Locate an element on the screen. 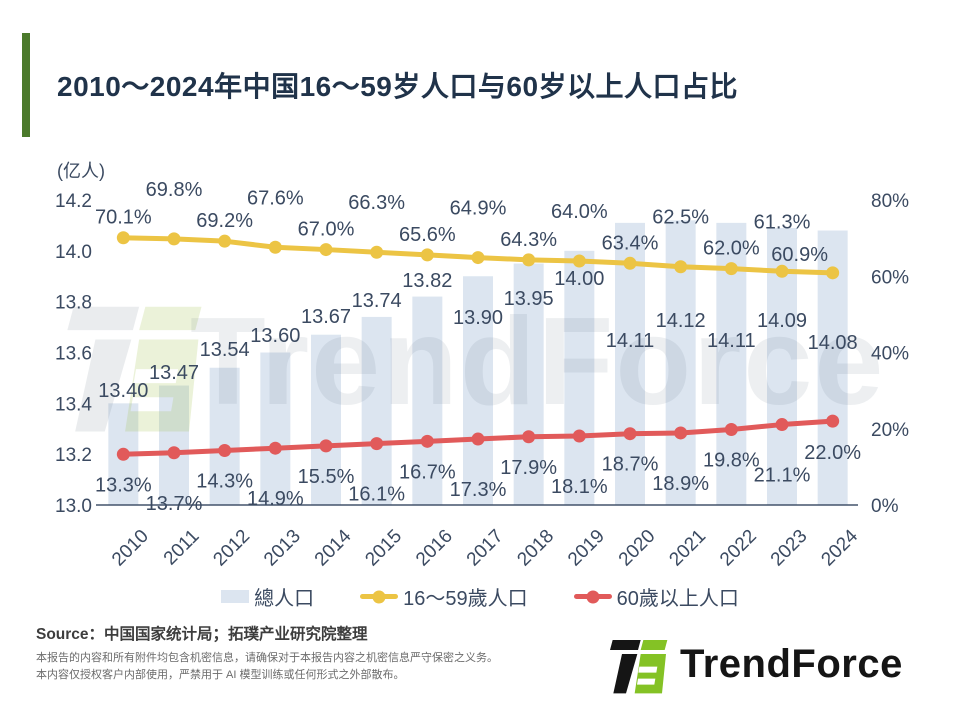 The image size is (960, 720). age60-plus-point-2016 is located at coordinates (427, 441).